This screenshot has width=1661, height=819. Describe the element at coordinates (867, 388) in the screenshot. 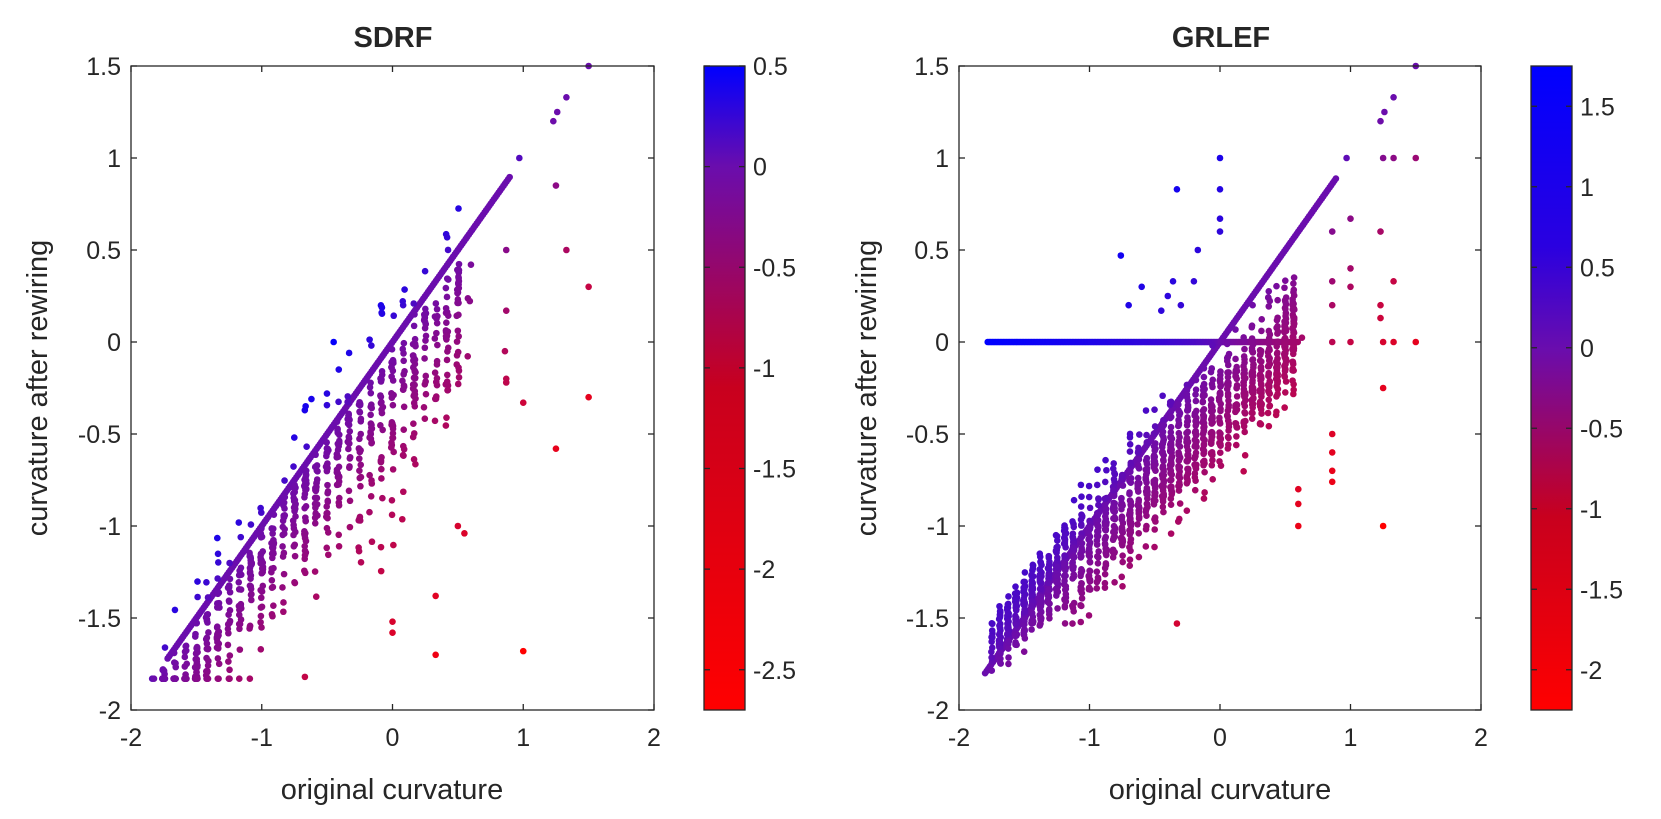

I see `y-axis-label: curvature after rewiring` at that location.